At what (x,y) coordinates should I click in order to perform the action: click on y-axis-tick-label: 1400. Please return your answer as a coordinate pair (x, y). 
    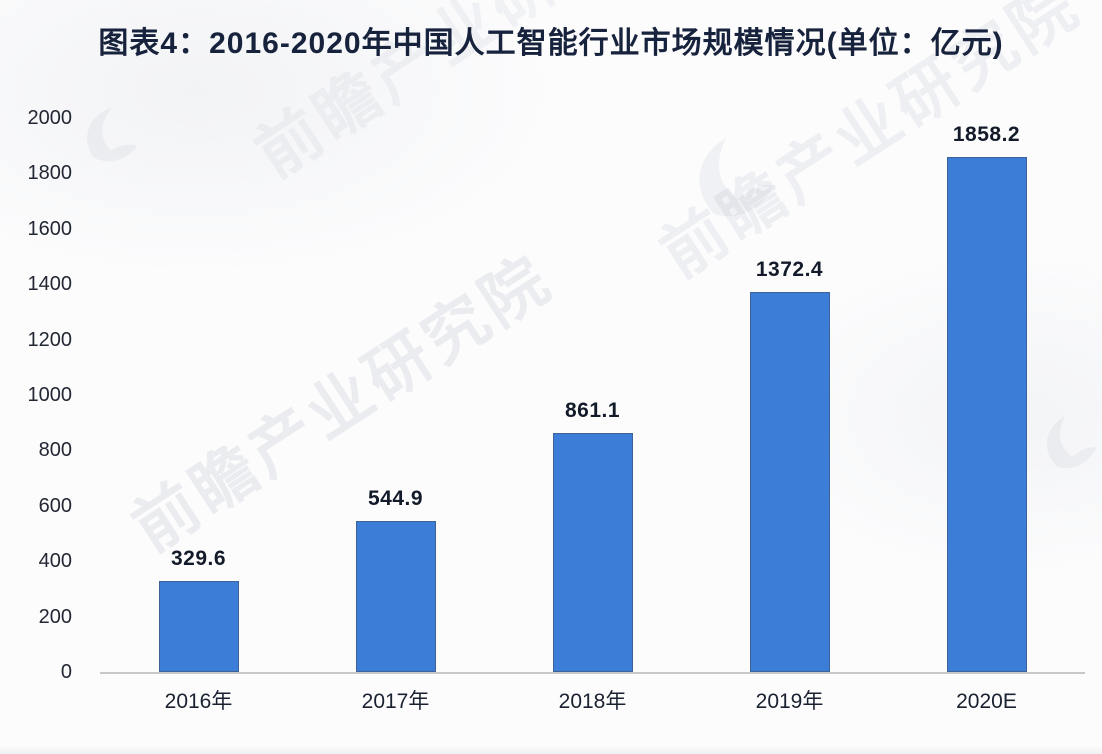
    Looking at the image, I should click on (50, 284).